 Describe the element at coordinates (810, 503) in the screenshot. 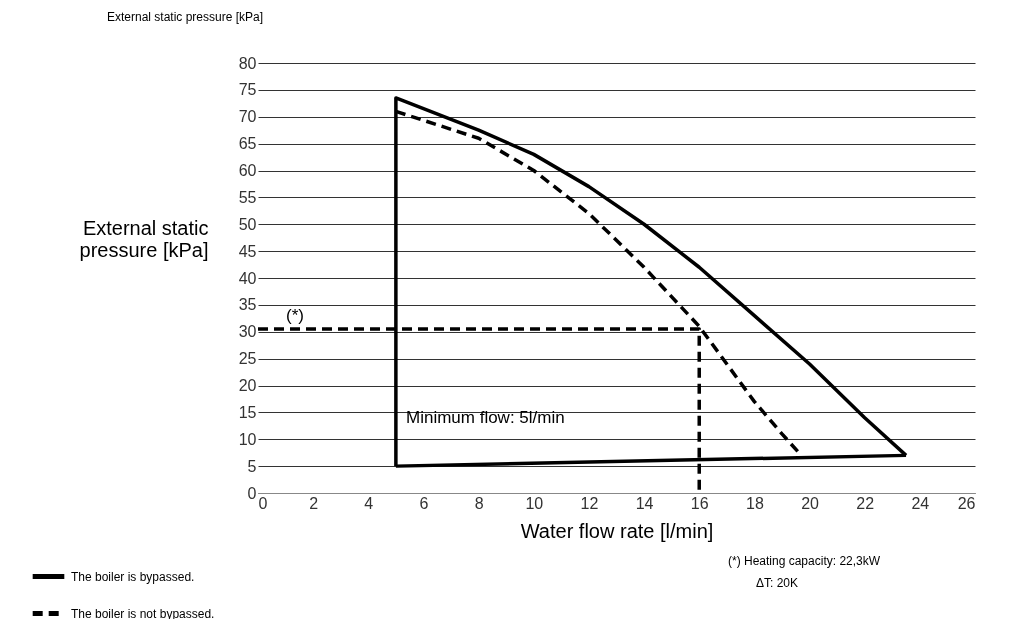

I see `x-tick-label: 20` at that location.